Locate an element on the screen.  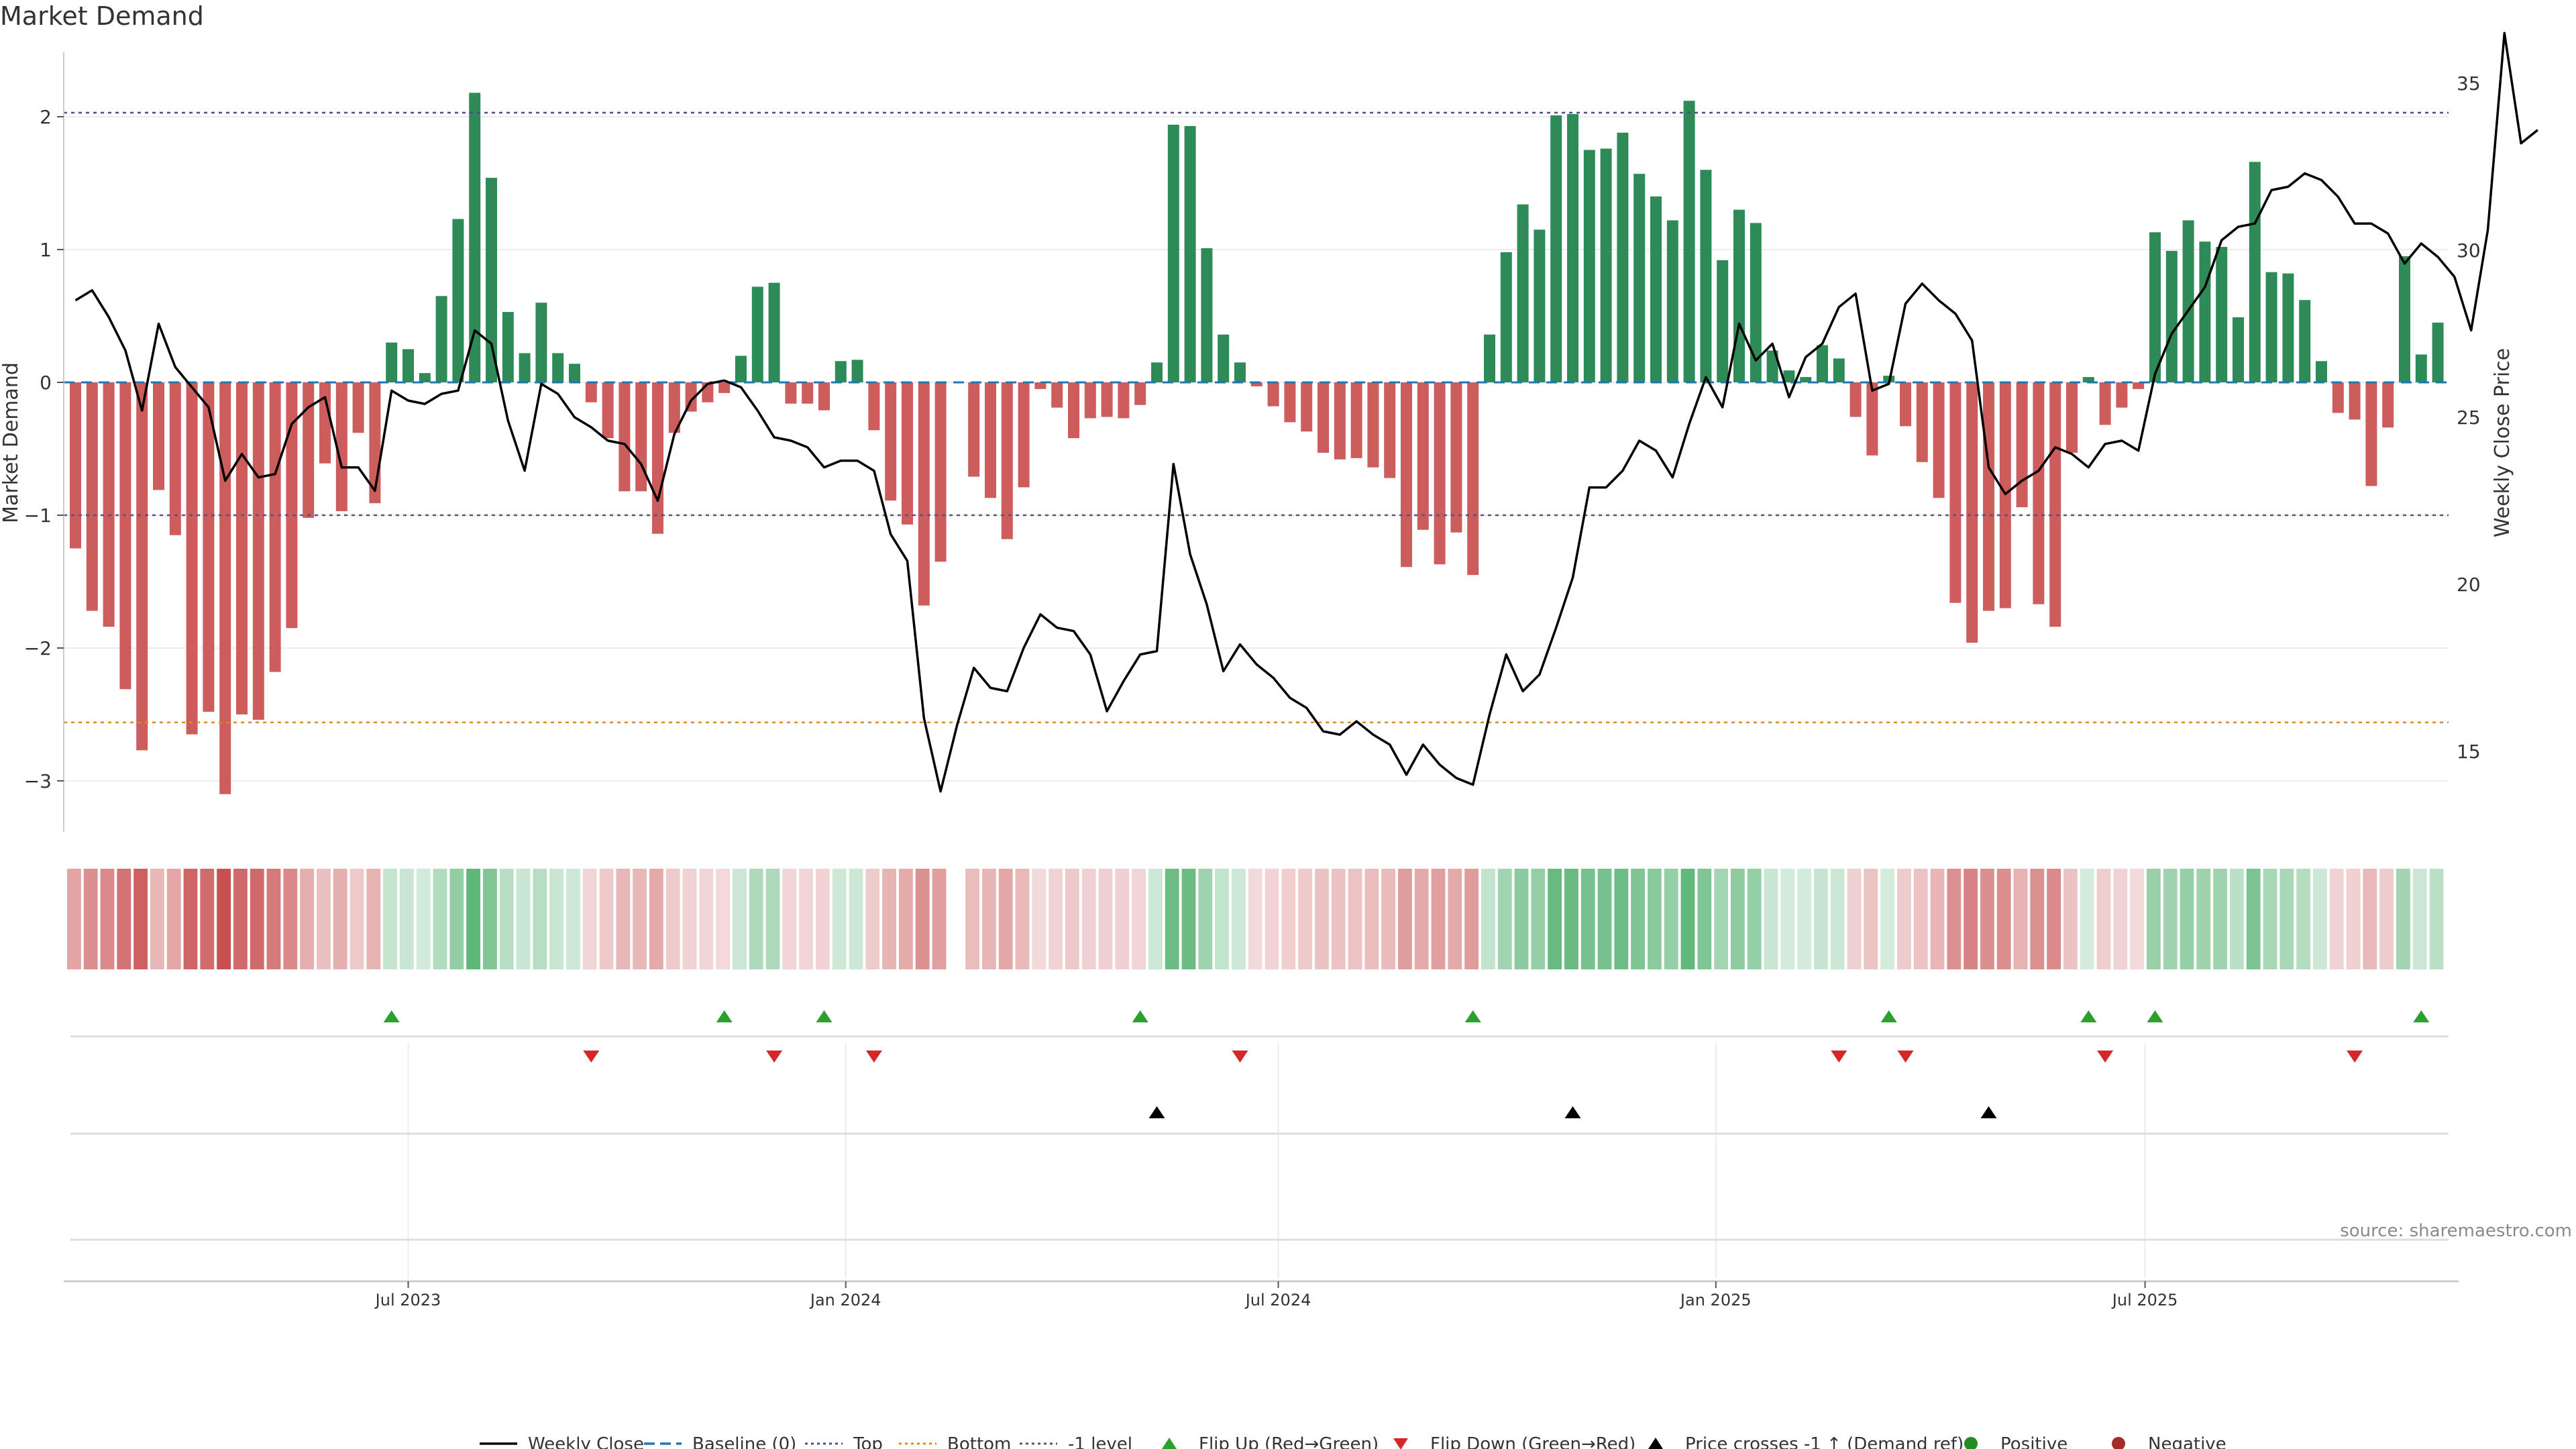
legend-item: Baseline (0) is located at coordinates (720, 1441).